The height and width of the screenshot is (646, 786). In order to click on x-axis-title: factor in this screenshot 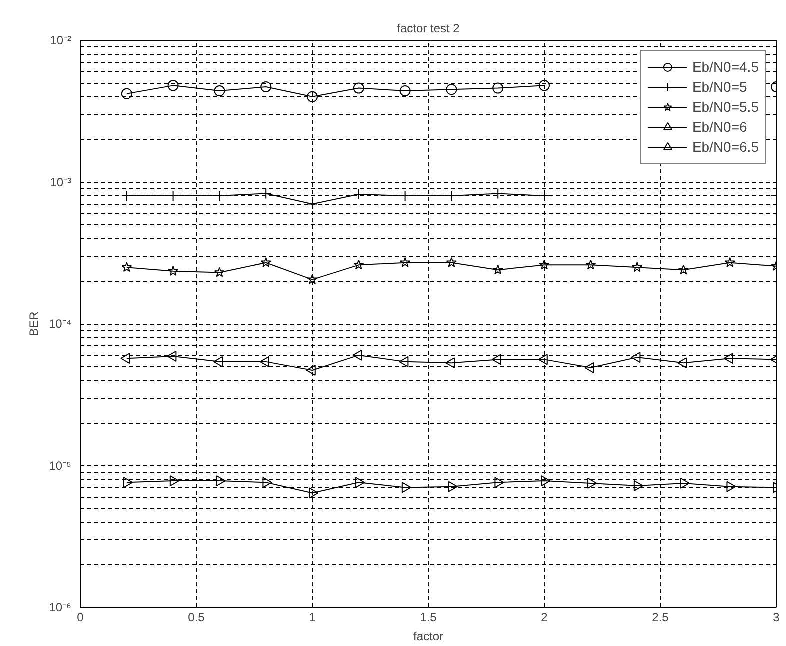, I will do `click(428, 637)`.